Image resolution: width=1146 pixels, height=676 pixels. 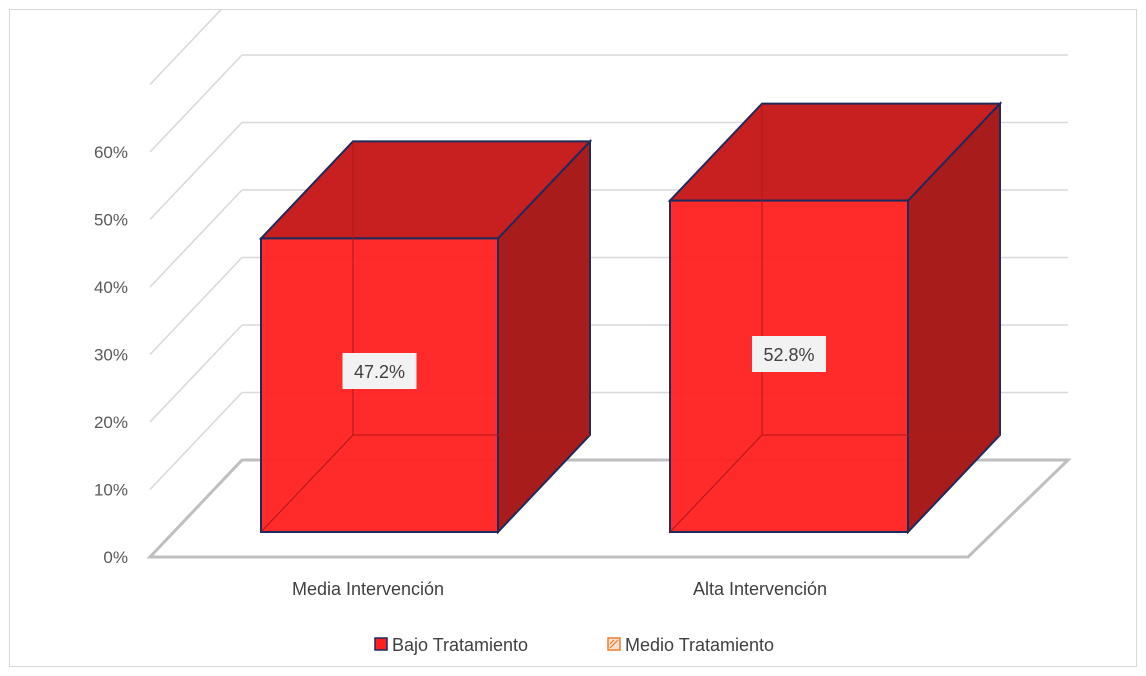 I want to click on y-tick-label: 60%, so click(x=111, y=152).